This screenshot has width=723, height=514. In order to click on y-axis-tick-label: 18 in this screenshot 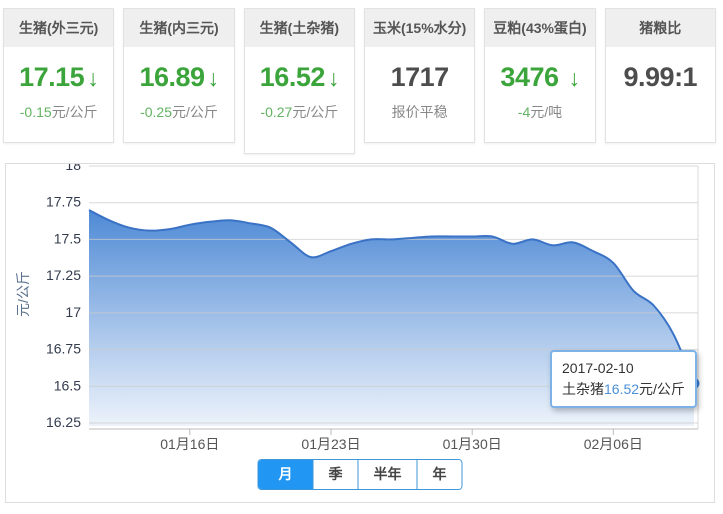, I will do `click(73, 168)`.